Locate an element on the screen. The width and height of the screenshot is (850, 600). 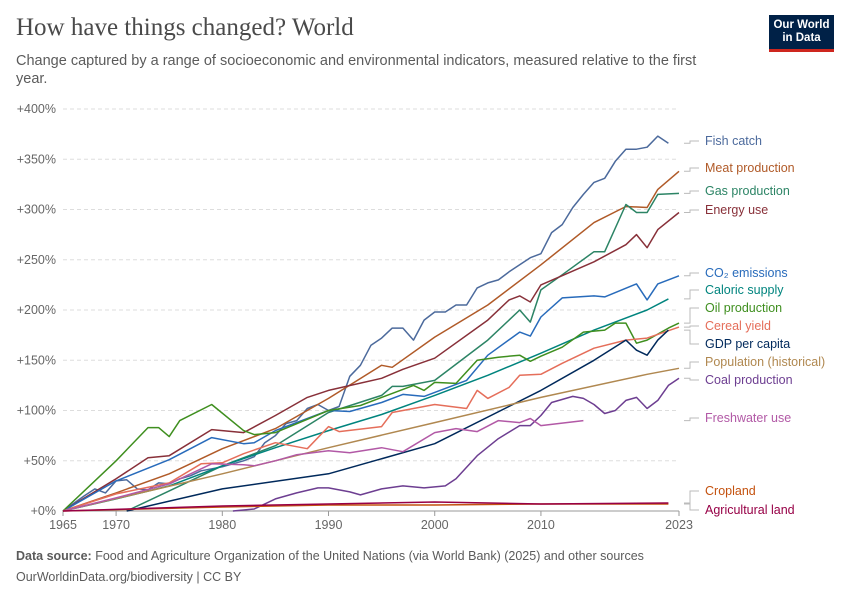
owid-logo: Our World in Data is located at coordinates (801, 33).